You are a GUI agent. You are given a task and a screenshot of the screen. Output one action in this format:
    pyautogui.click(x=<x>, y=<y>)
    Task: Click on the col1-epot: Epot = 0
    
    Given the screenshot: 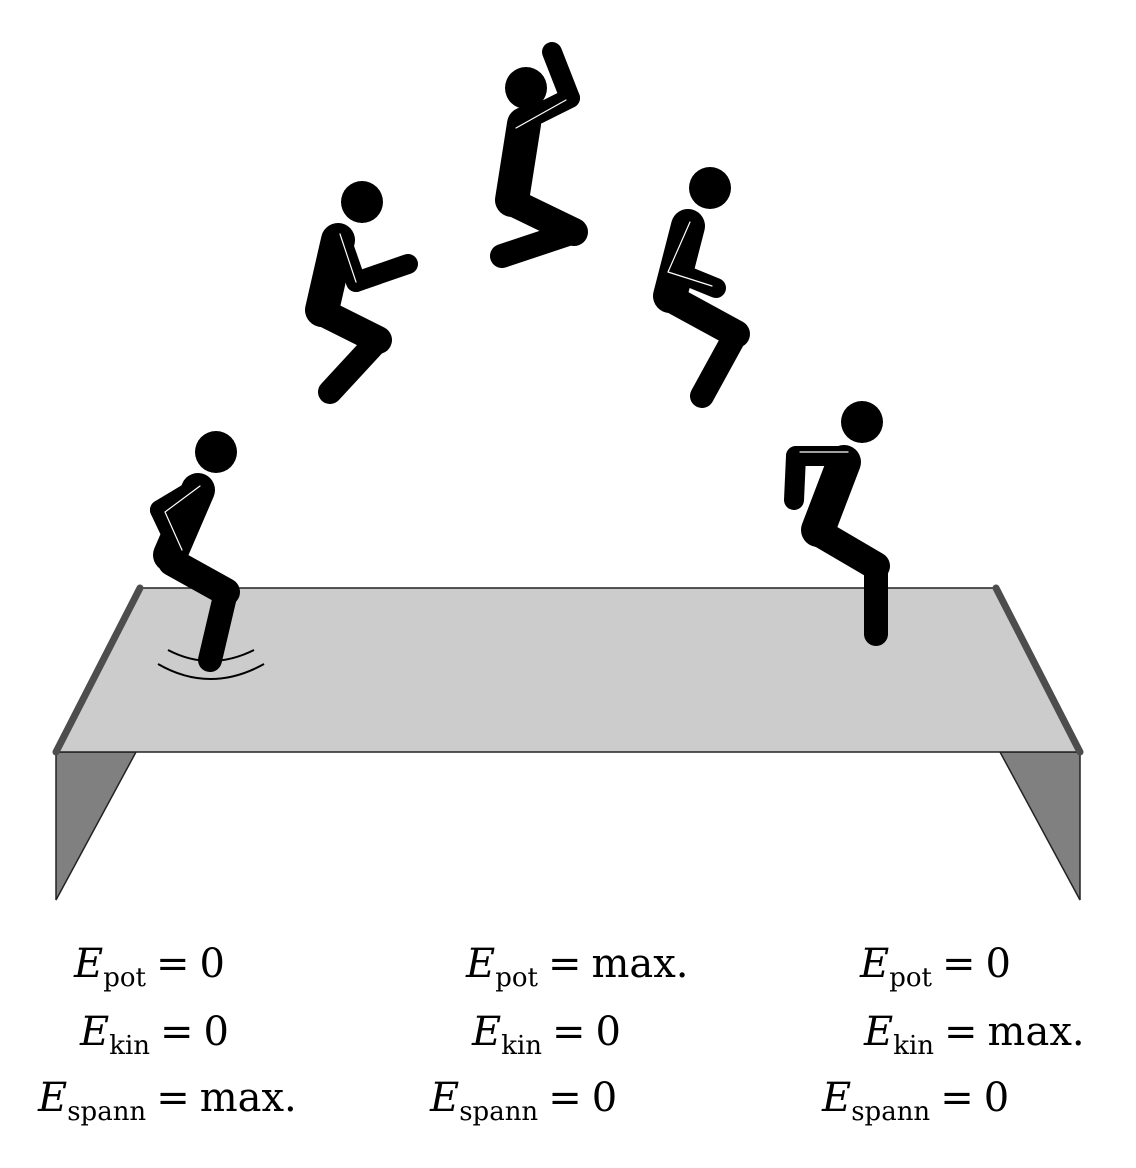 What is the action you would take?
    pyautogui.click(x=149, y=966)
    